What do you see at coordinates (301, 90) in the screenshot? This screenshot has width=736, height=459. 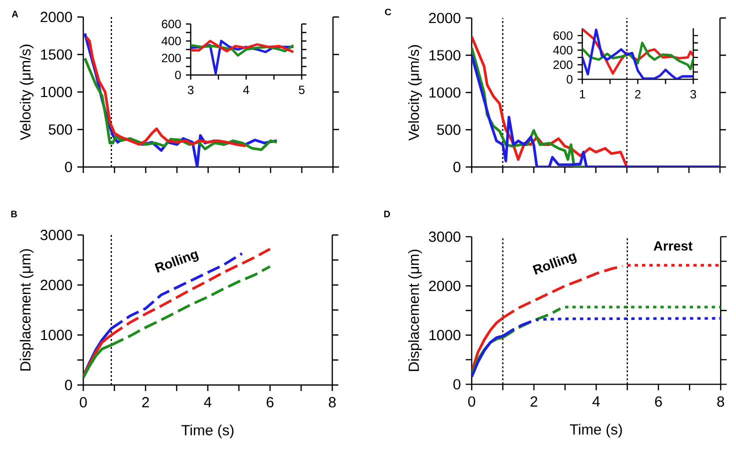 I see `x-tick-label: 5` at bounding box center [301, 90].